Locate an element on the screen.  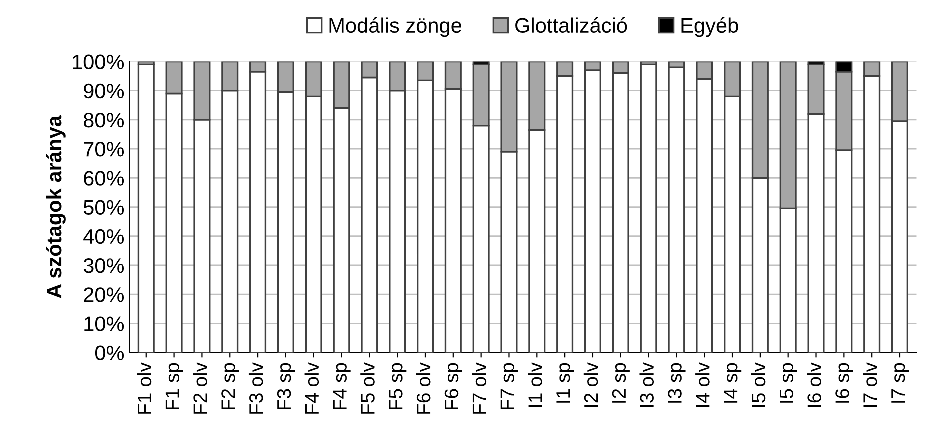
x-tick-label: I1 olv is located at coordinates (535, 385).